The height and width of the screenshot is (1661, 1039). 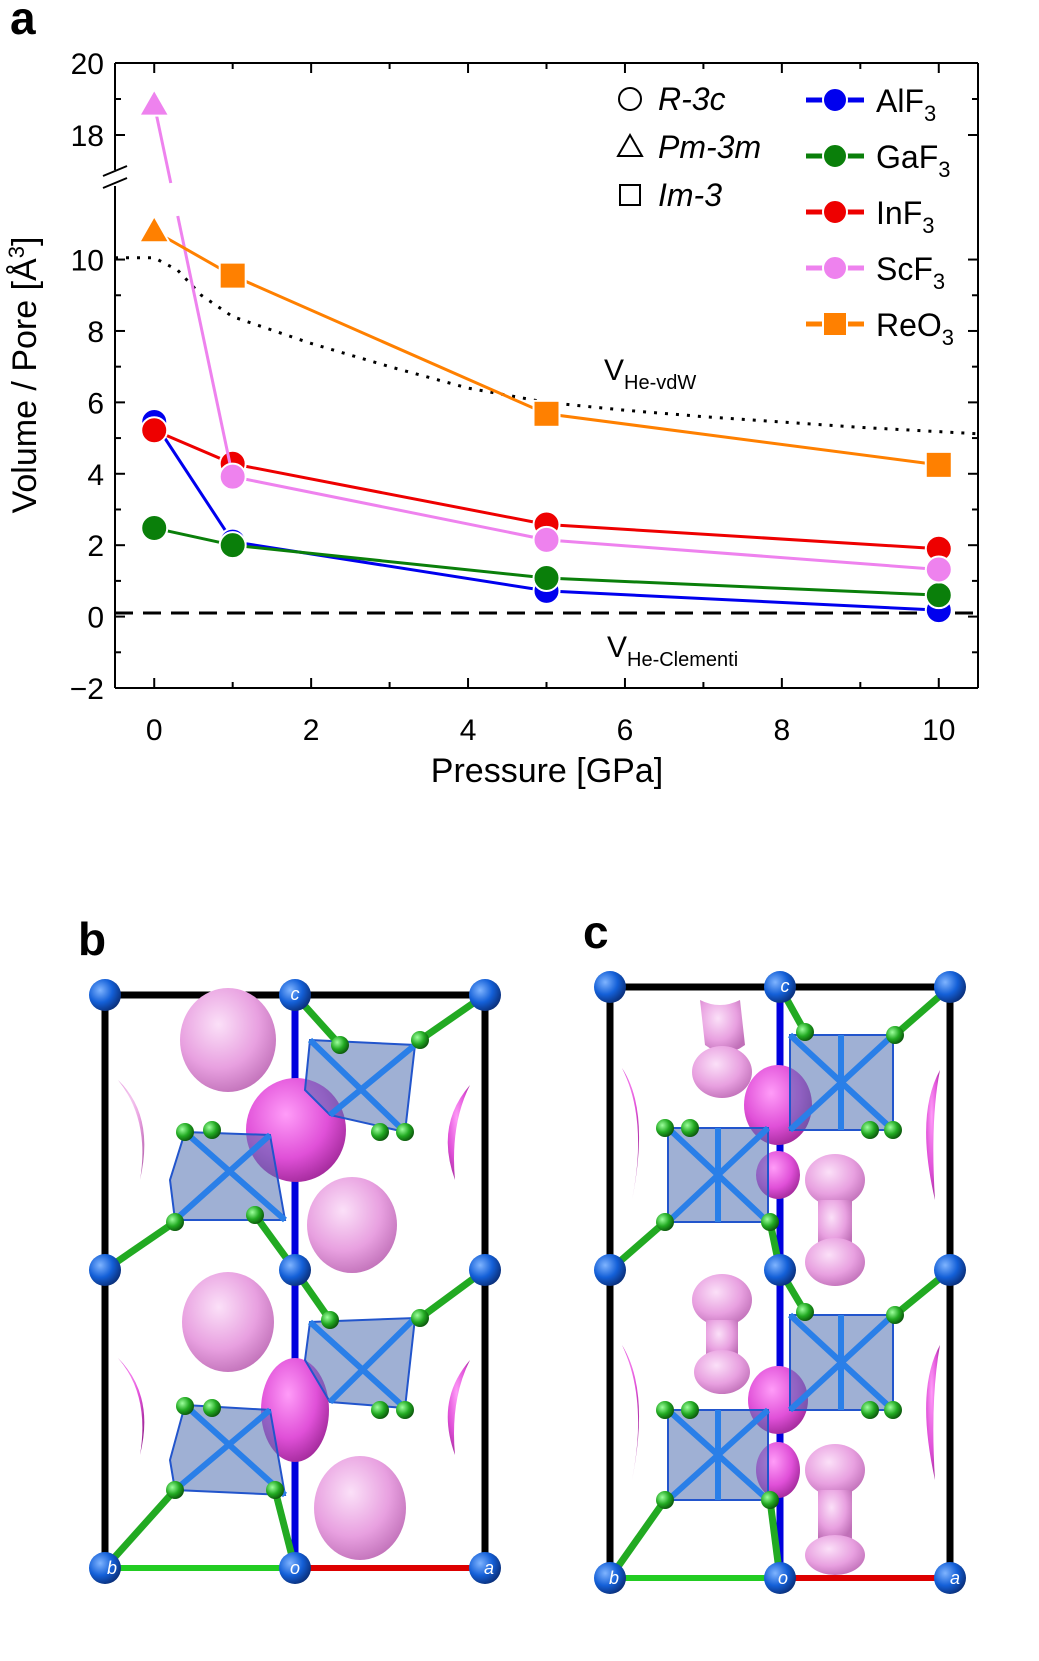 I want to click on octahedra-c, so click(x=780, y=1267).